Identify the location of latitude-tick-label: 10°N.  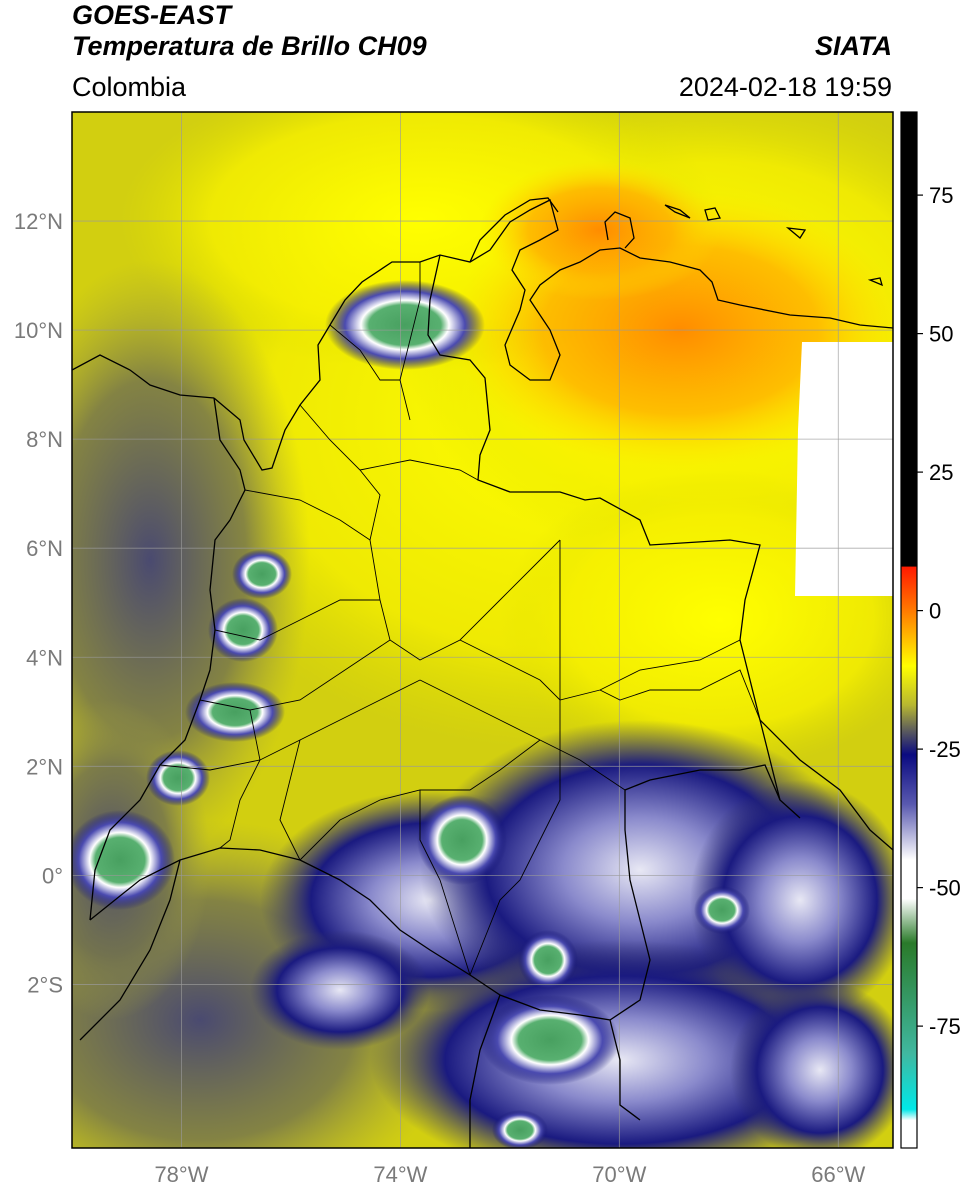
(38, 330).